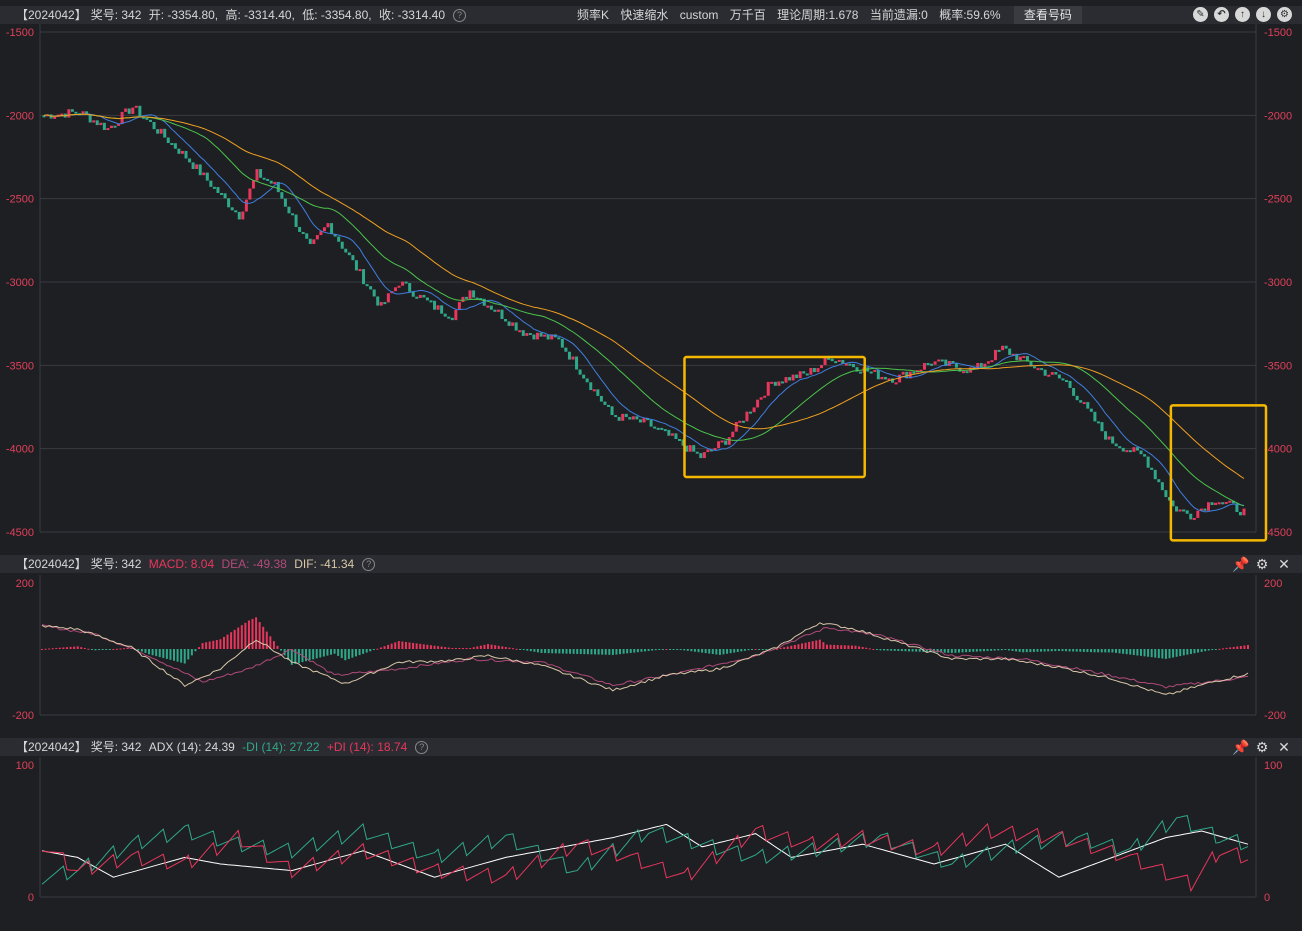 The width and height of the screenshot is (1302, 931). What do you see at coordinates (254, 564) in the screenshot?
I see `dea-value: DEA: -49.38` at bounding box center [254, 564].